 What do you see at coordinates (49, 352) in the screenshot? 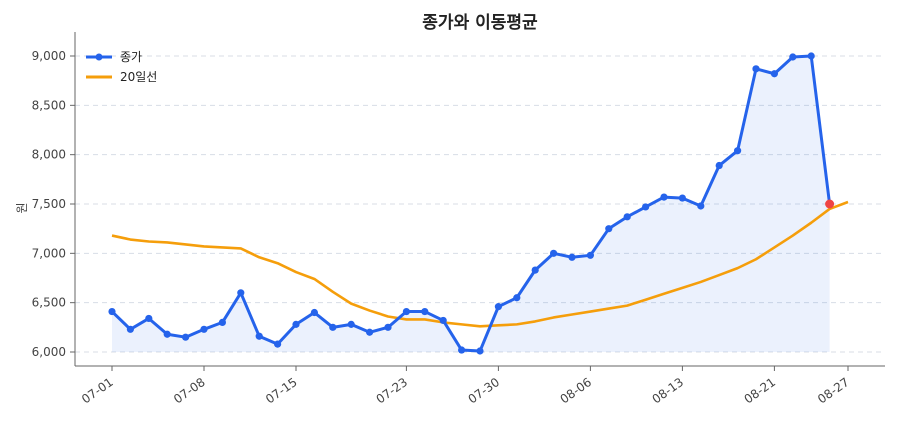
I see `y-tick-label: 6,000` at bounding box center [49, 352].